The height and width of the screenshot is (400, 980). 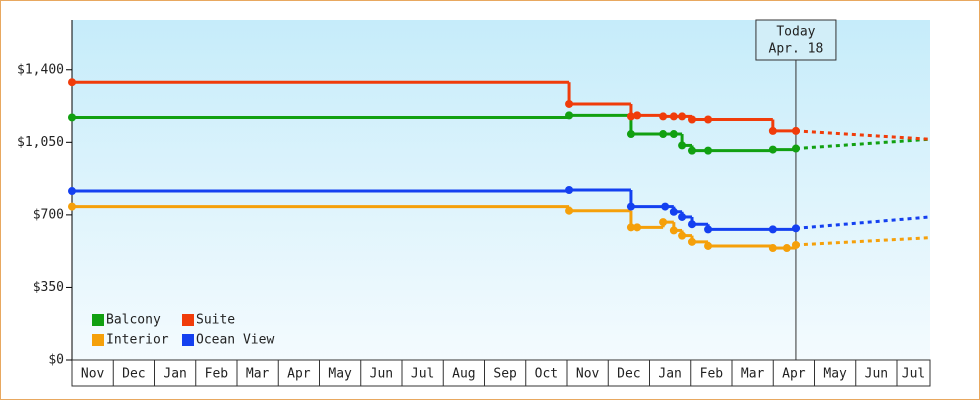 What do you see at coordinates (40, 142) in the screenshot?
I see `y-tick-label: $1,050` at bounding box center [40, 142].